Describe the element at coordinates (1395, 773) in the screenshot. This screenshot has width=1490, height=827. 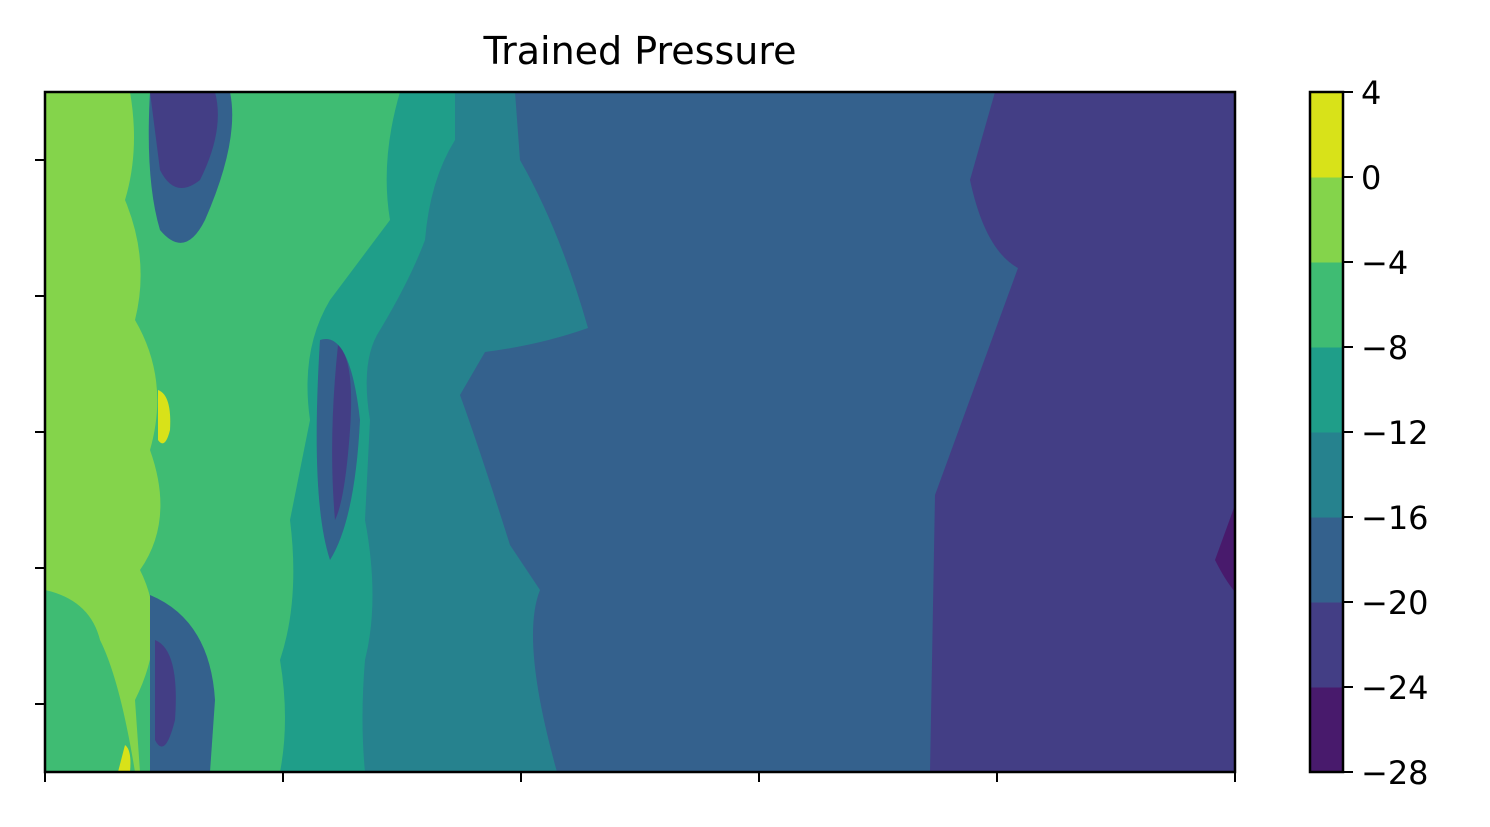
I see `colorbar-tick-label: −28` at that location.